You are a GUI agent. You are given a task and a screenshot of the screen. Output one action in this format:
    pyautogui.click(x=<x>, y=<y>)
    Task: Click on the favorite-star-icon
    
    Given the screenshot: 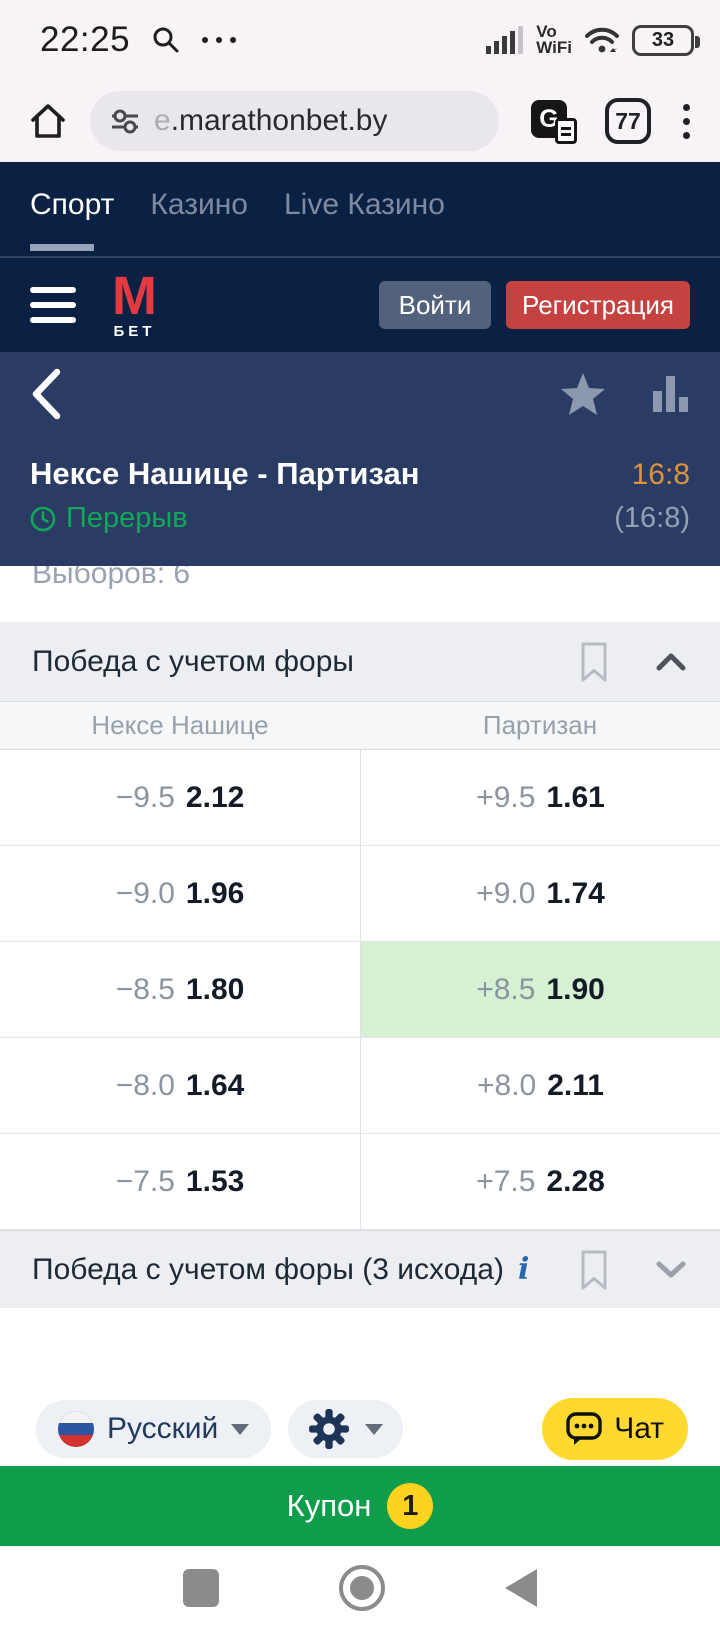 What is the action you would take?
    pyautogui.click(x=583, y=394)
    